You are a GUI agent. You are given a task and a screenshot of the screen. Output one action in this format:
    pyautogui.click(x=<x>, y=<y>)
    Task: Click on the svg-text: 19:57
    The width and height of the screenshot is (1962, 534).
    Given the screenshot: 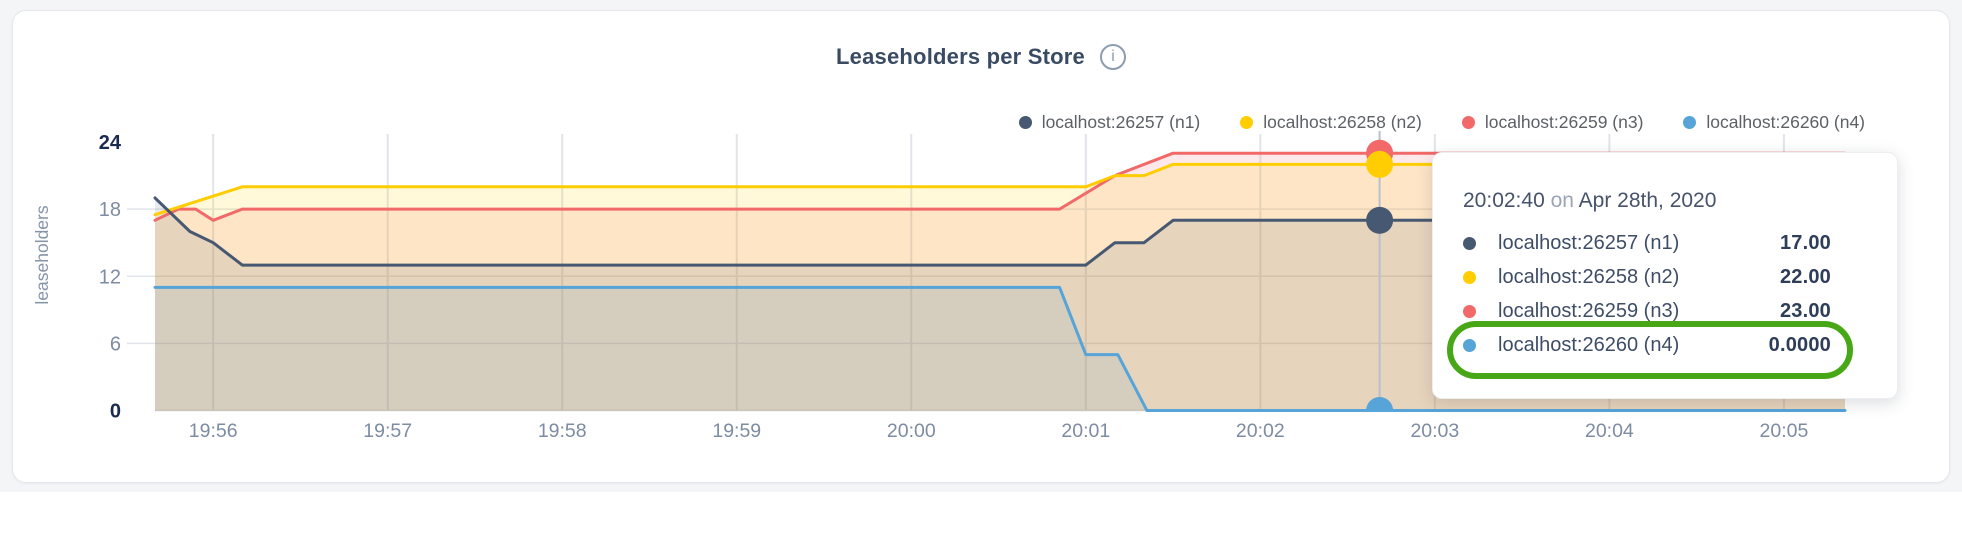 What is the action you would take?
    pyautogui.click(x=387, y=431)
    